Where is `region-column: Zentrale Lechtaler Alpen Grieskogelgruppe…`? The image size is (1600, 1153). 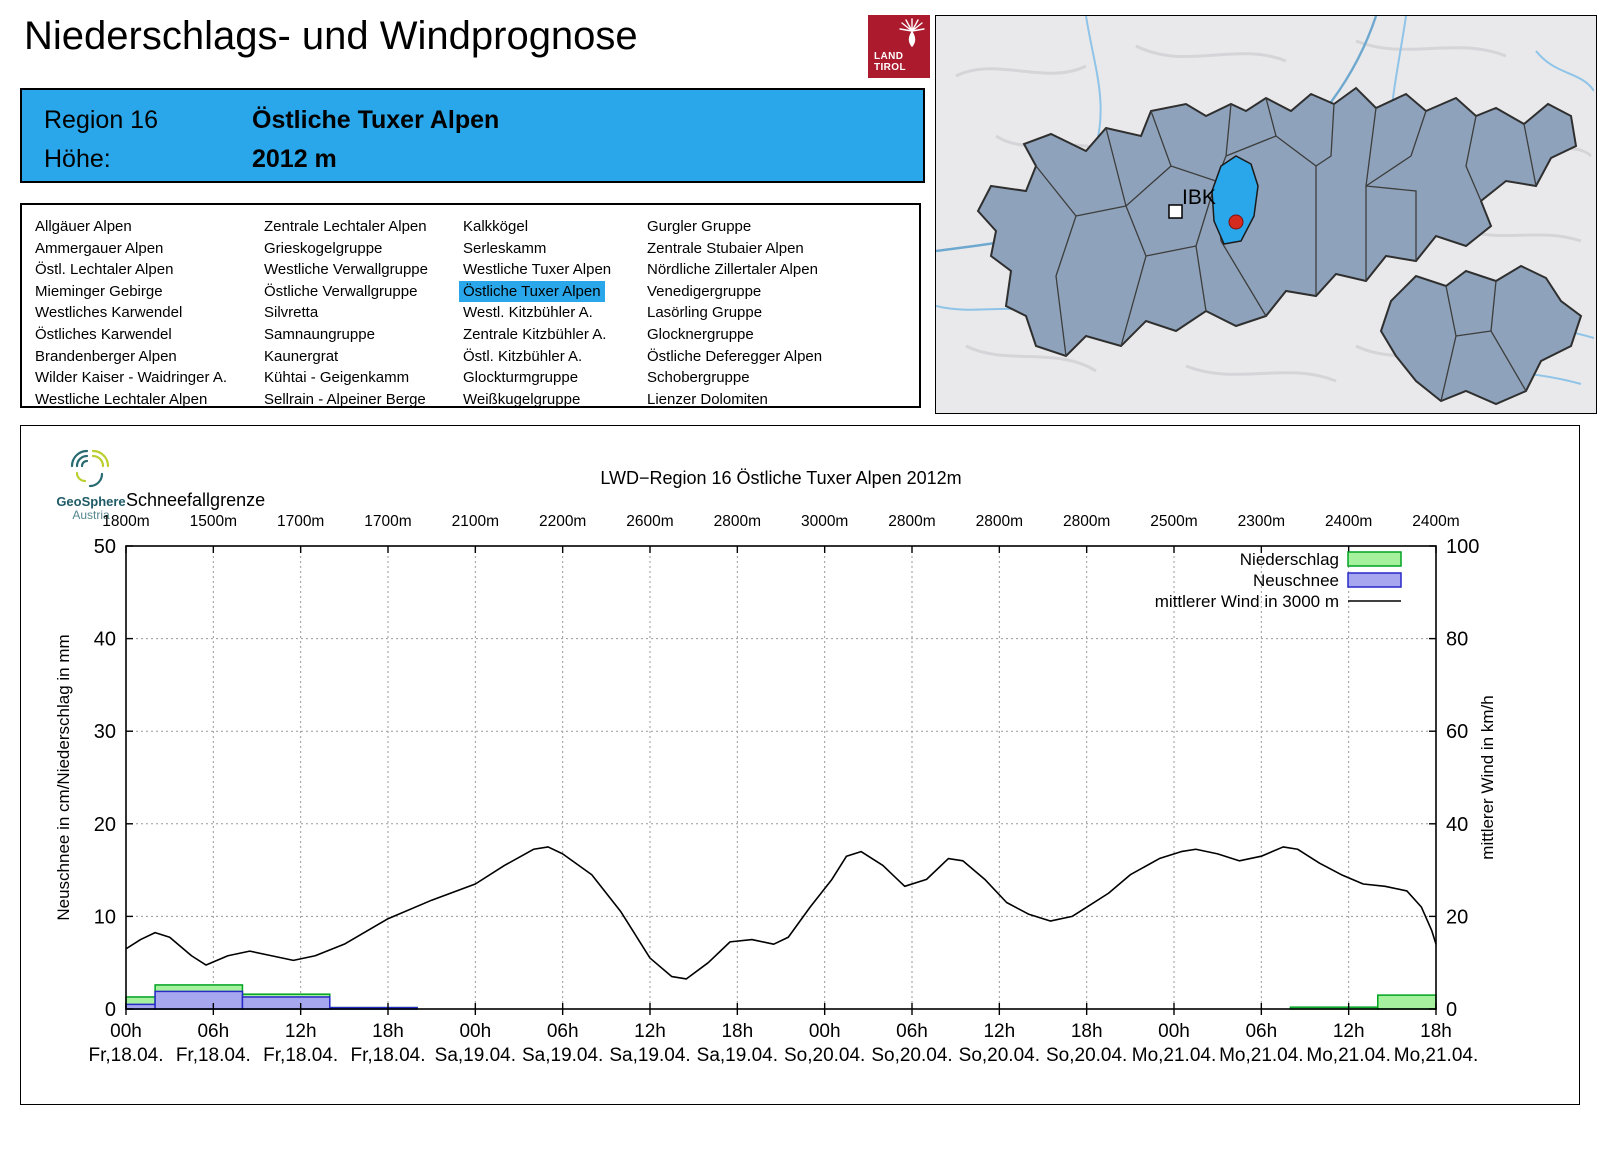
region-column: Zentrale Lechtaler Alpen Grieskogelgruppe… is located at coordinates (359, 312).